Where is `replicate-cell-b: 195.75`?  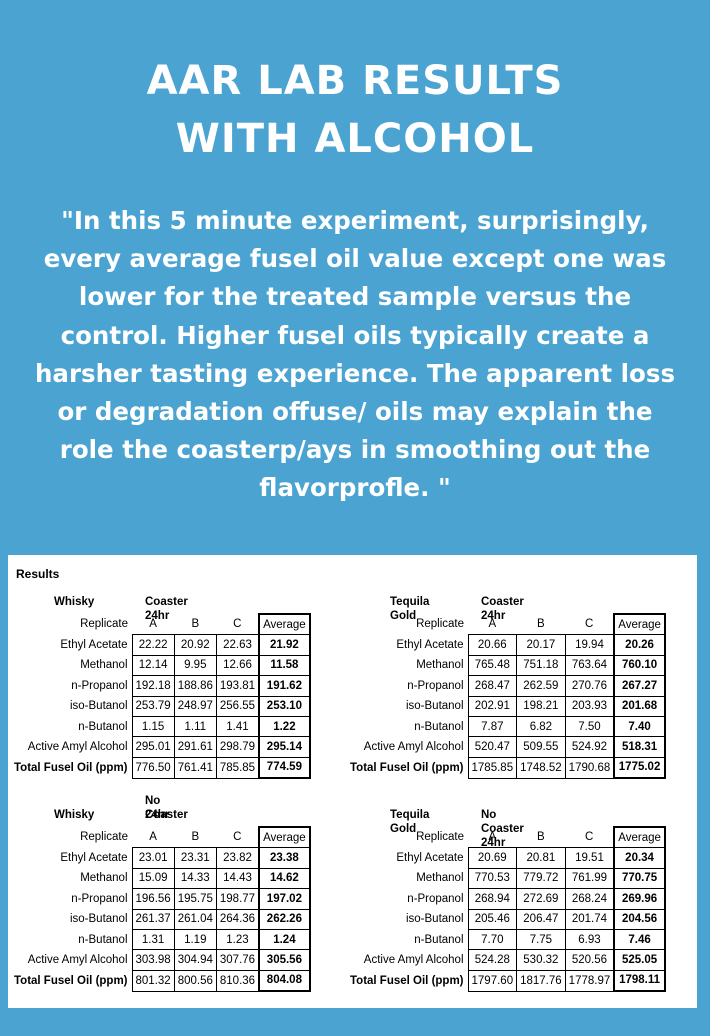
replicate-cell-b: 195.75 is located at coordinates (195, 899).